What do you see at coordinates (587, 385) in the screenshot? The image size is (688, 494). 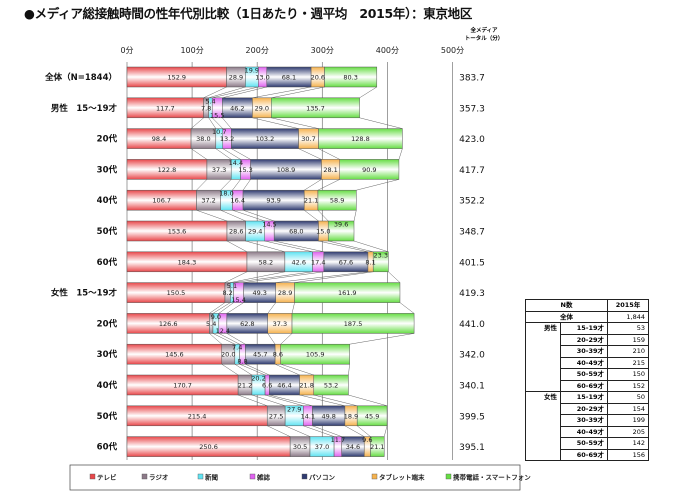 I see `table-row: 60-69才 152` at bounding box center [587, 385].